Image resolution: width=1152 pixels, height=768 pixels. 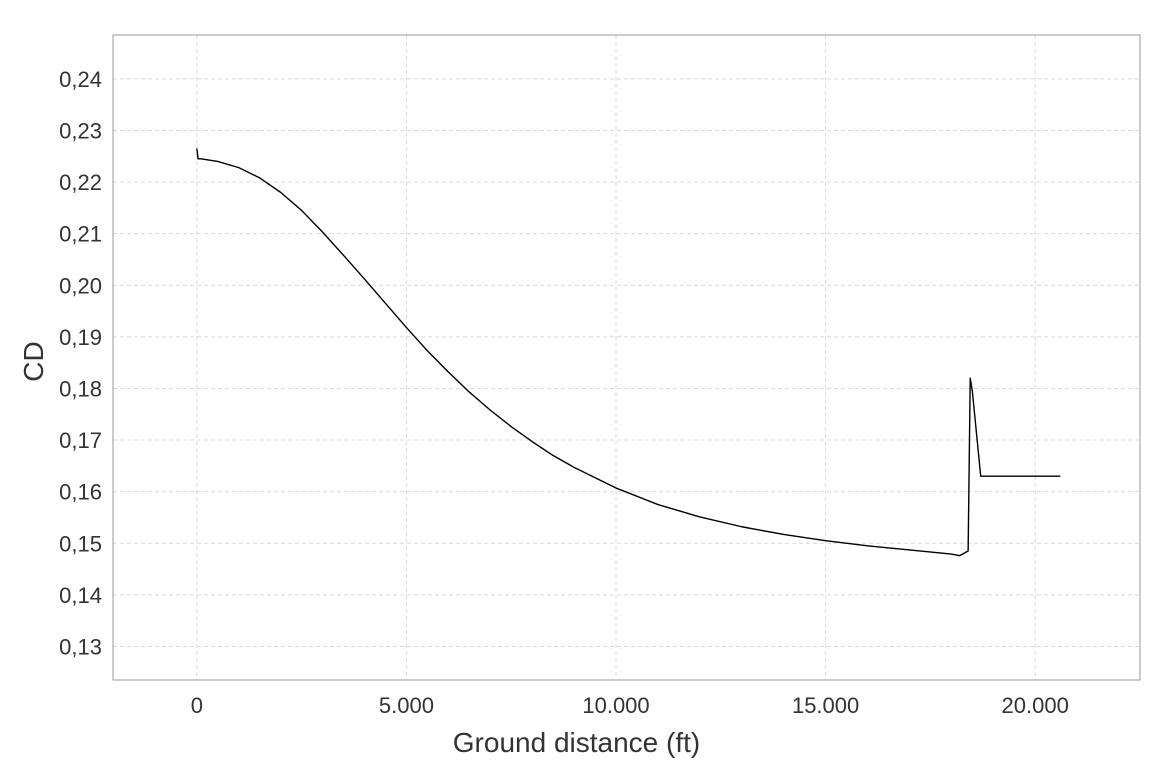 I want to click on y-tick-label: 0,22, so click(x=80, y=182).